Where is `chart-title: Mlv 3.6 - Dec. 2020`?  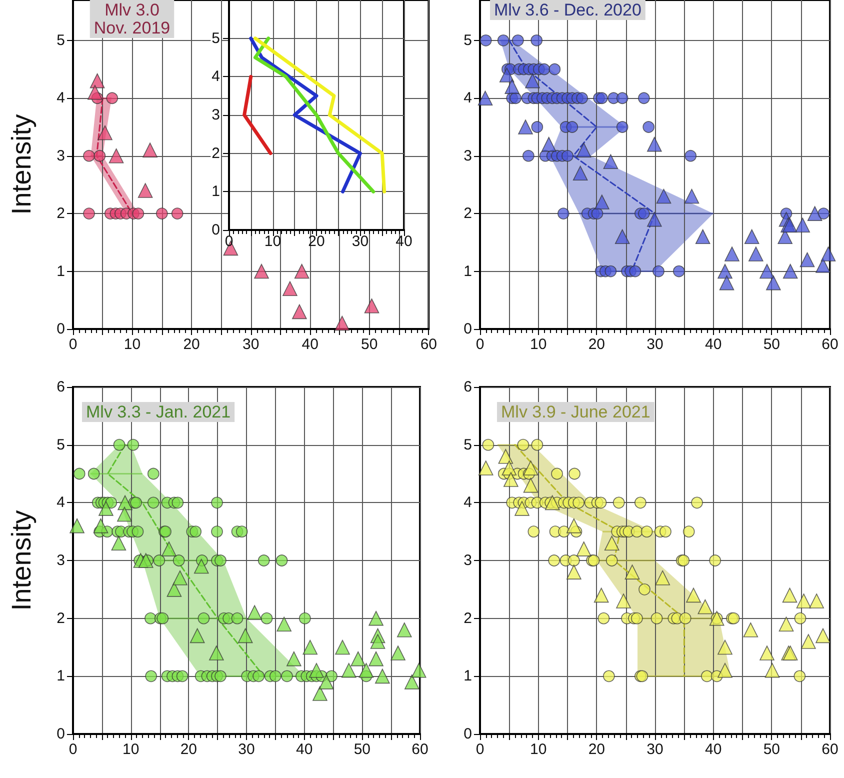
chart-title: Mlv 3.6 - Dec. 2020 is located at coordinates (568, 10).